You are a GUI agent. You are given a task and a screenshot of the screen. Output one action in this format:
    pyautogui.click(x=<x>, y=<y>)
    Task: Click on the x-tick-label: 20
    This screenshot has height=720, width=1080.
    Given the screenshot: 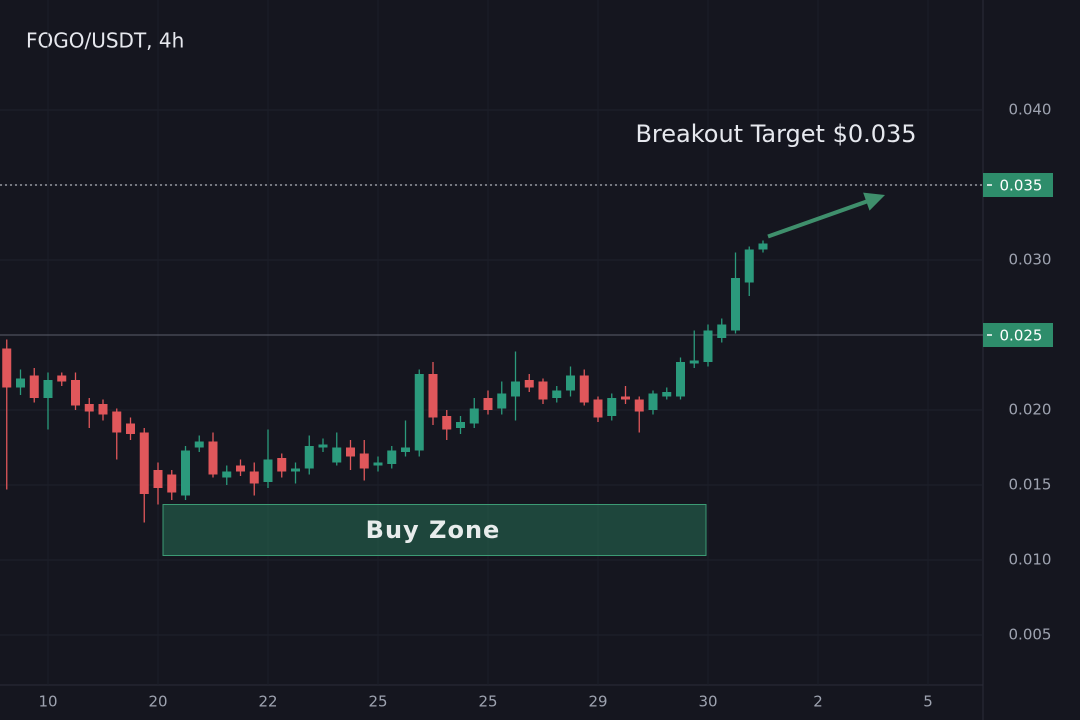 What is the action you would take?
    pyautogui.click(x=157, y=702)
    